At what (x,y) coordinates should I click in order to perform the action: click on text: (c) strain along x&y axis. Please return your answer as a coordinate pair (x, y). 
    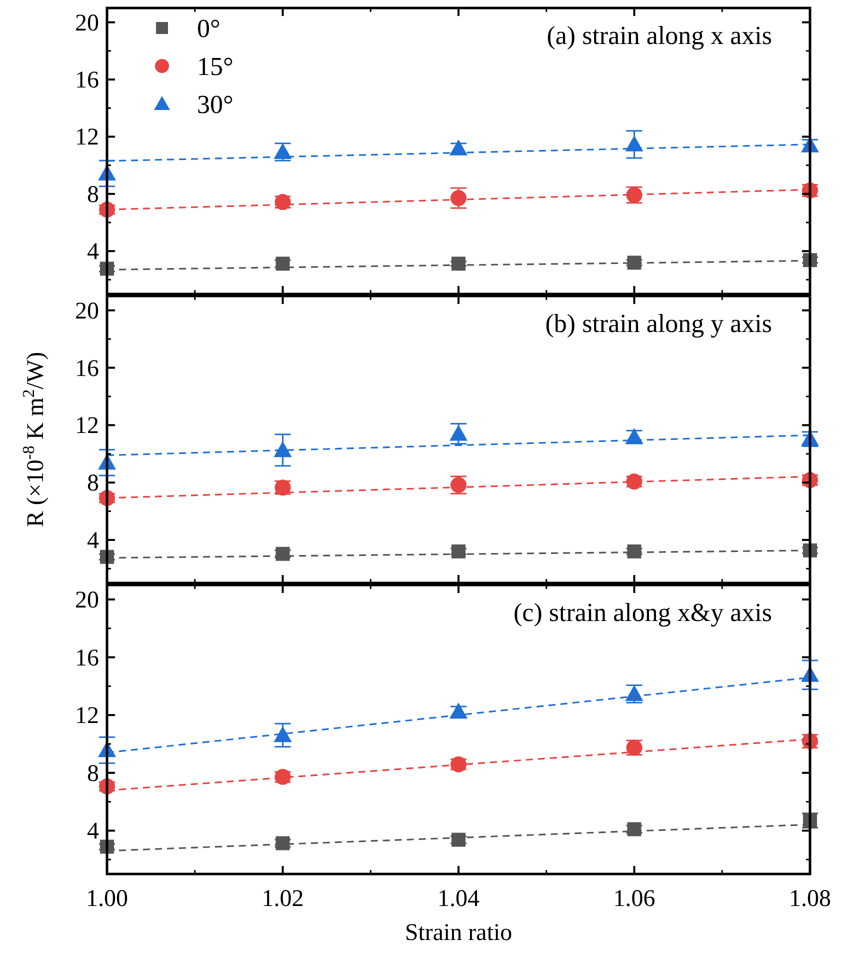
    Looking at the image, I should click on (643, 612).